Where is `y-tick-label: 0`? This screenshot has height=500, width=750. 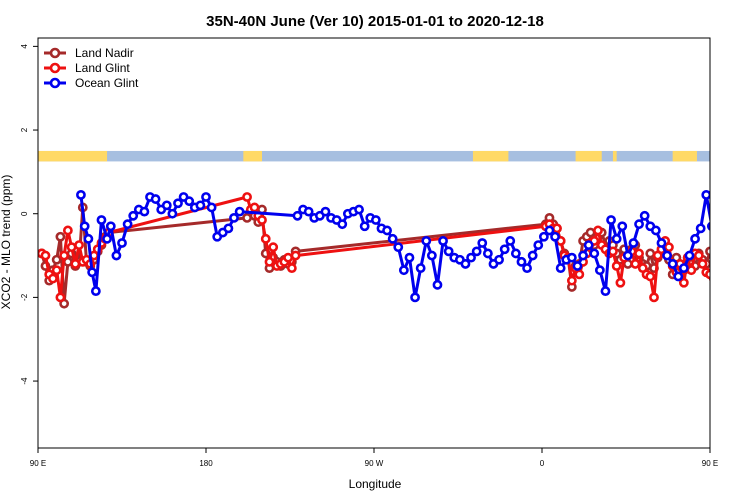
y-tick-label: 0 is located at coordinates (24, 213).